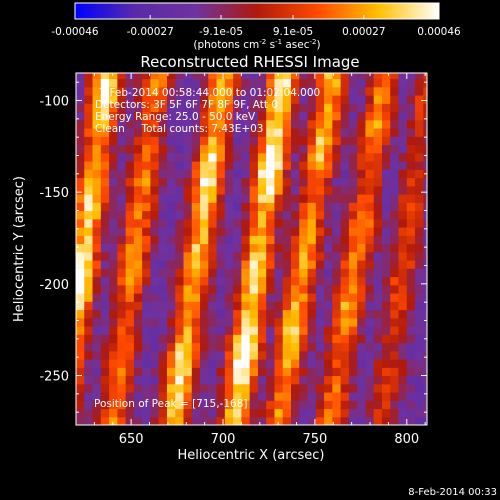 This screenshot has width=500, height=500. Describe the element at coordinates (223, 439) in the screenshot. I see `x-tick-label: 700` at that location.